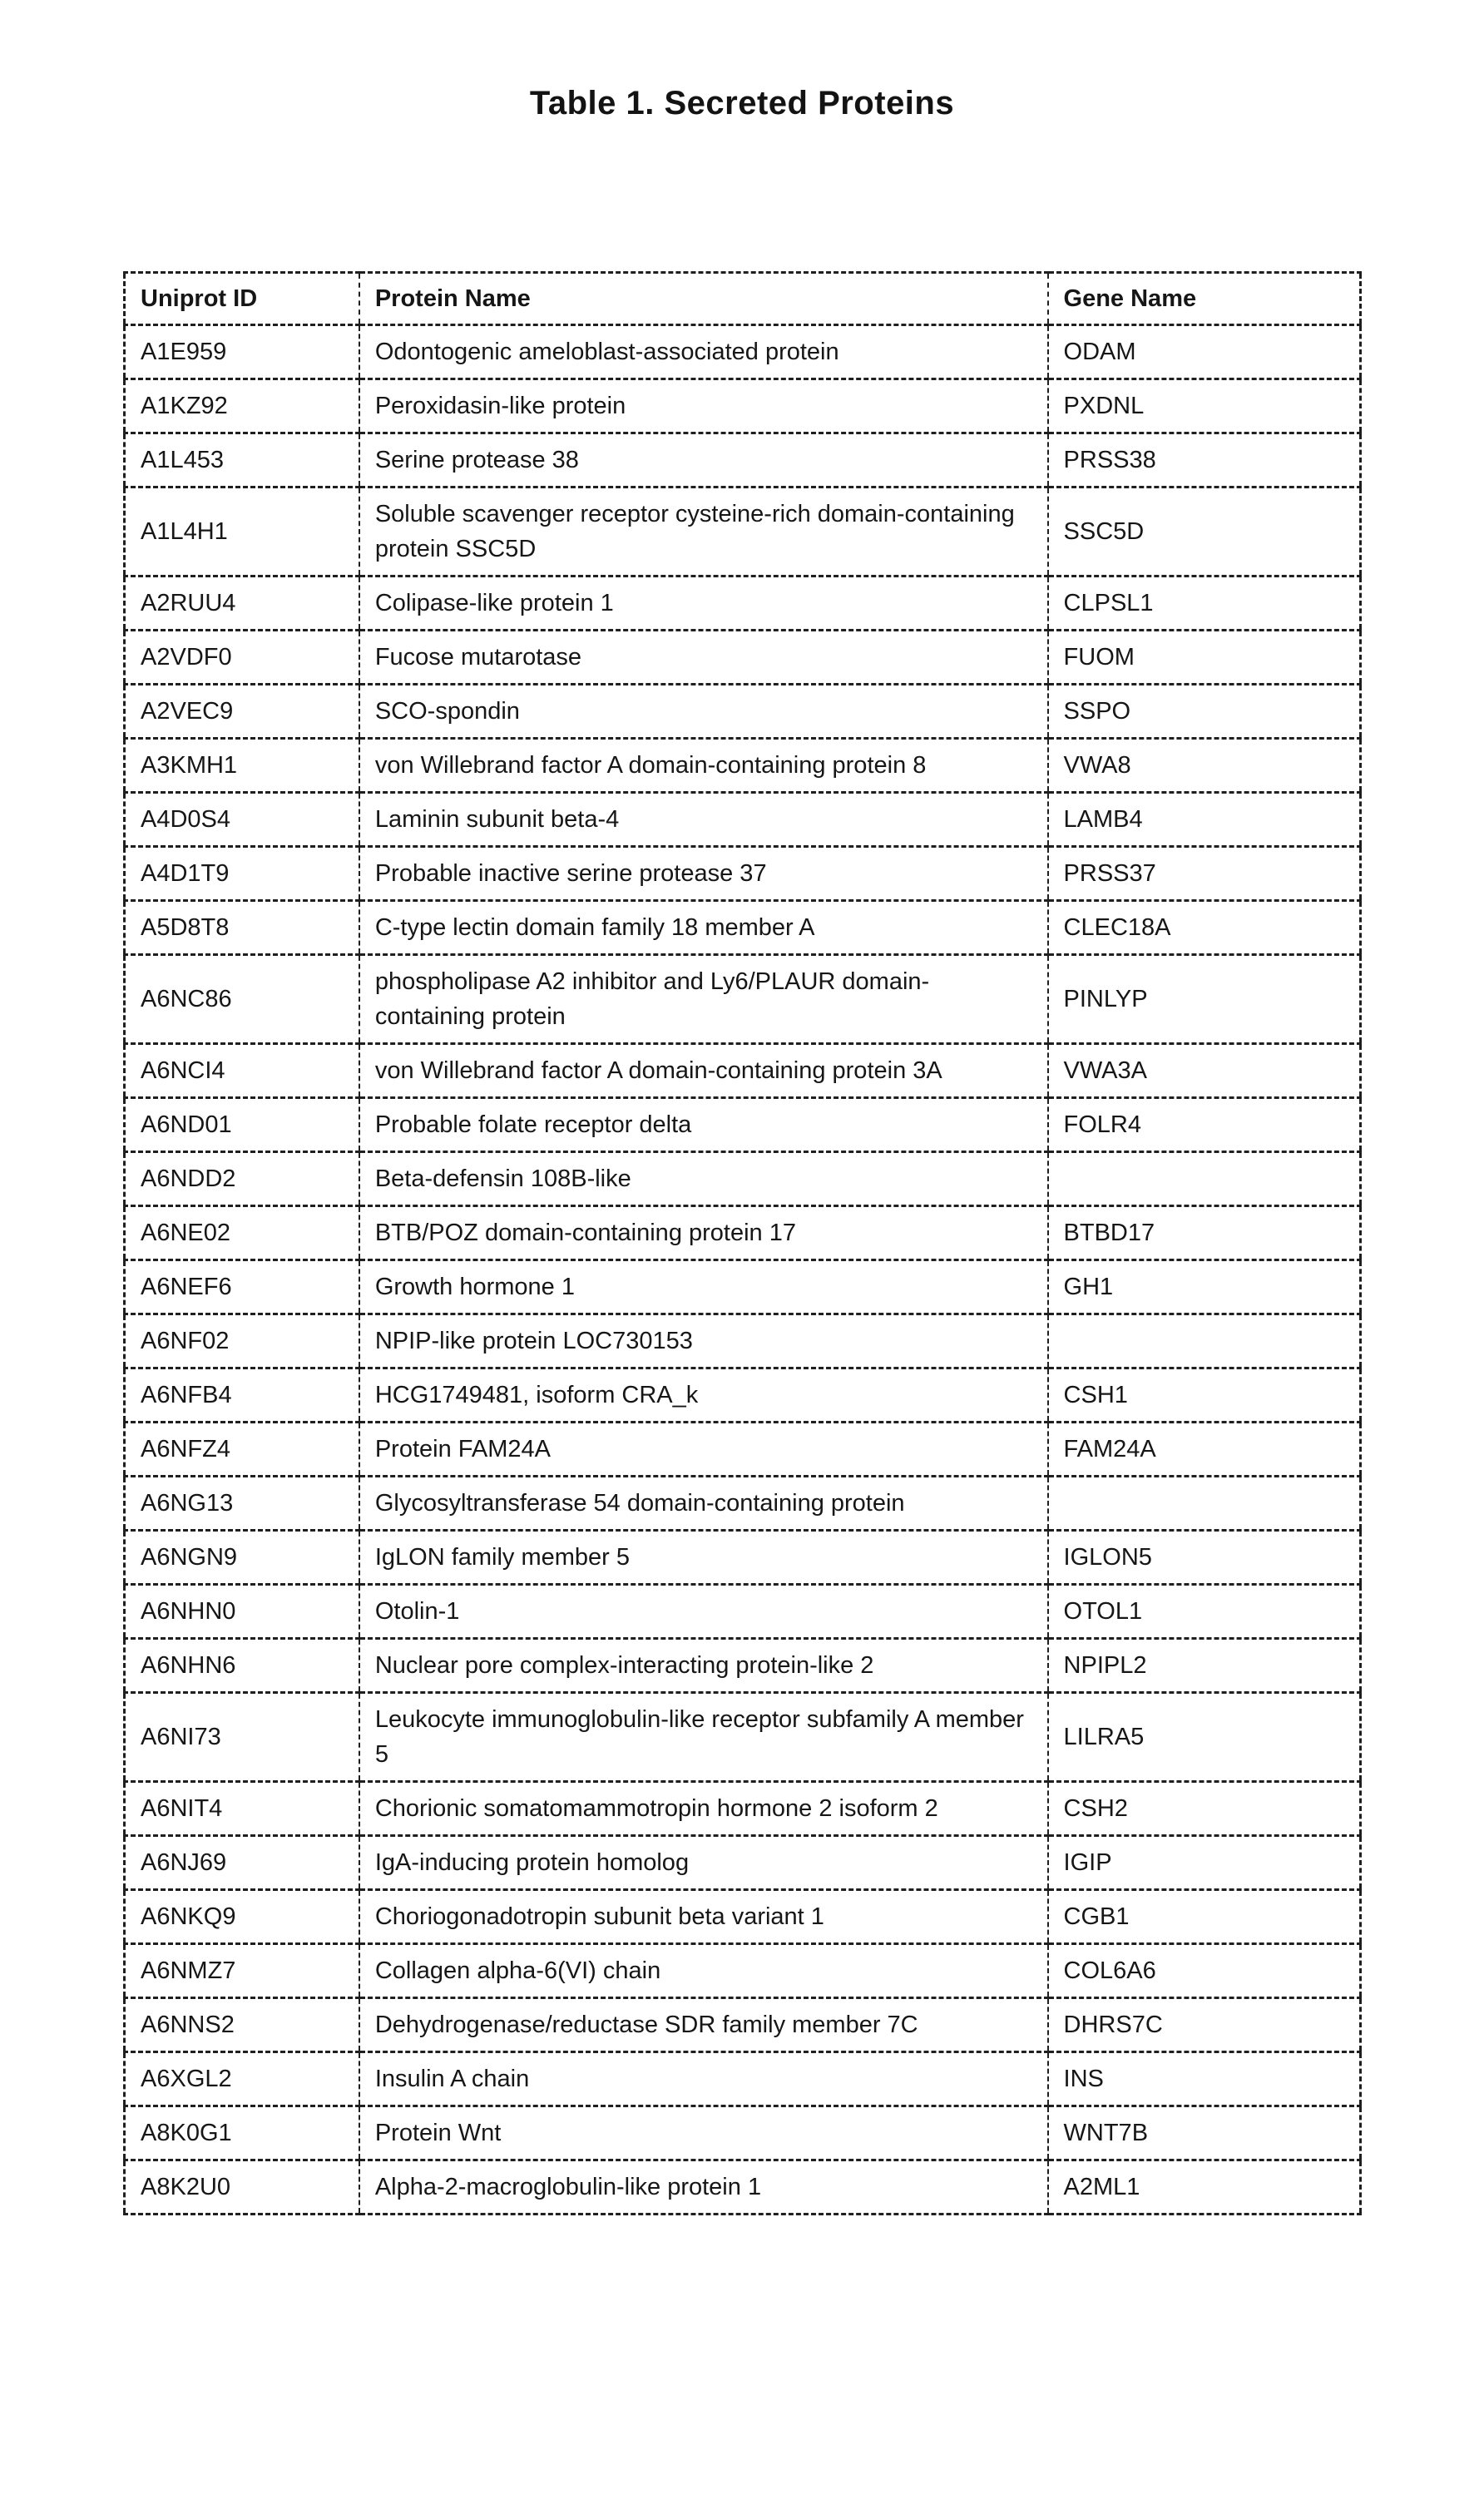 This screenshot has height=2514, width=1484. What do you see at coordinates (241, 2025) in the screenshot?
I see `uniprot-id-cell: A6NNS2` at bounding box center [241, 2025].